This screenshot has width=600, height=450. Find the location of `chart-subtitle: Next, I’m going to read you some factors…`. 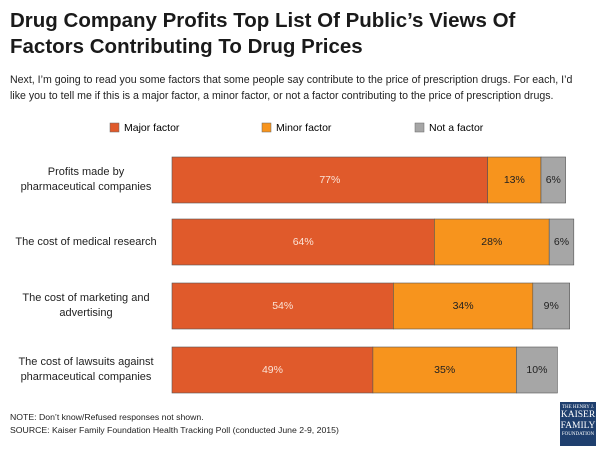

chart-subtitle: Next, I’m going to read you some factors… is located at coordinates (291, 88).